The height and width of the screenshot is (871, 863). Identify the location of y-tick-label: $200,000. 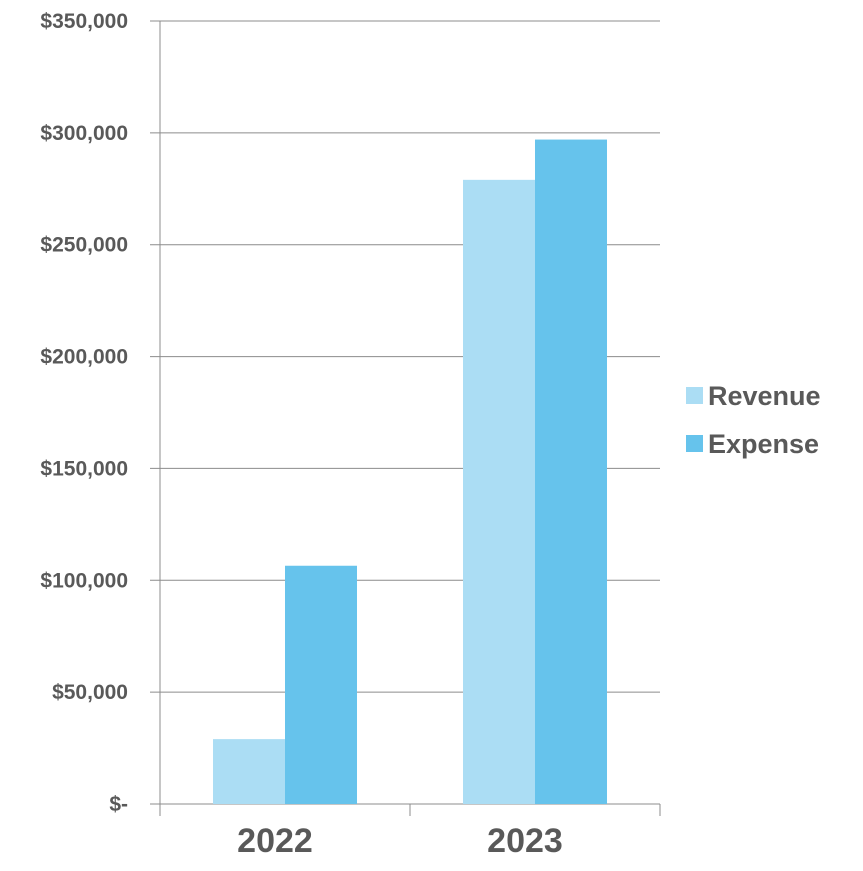
(84, 357).